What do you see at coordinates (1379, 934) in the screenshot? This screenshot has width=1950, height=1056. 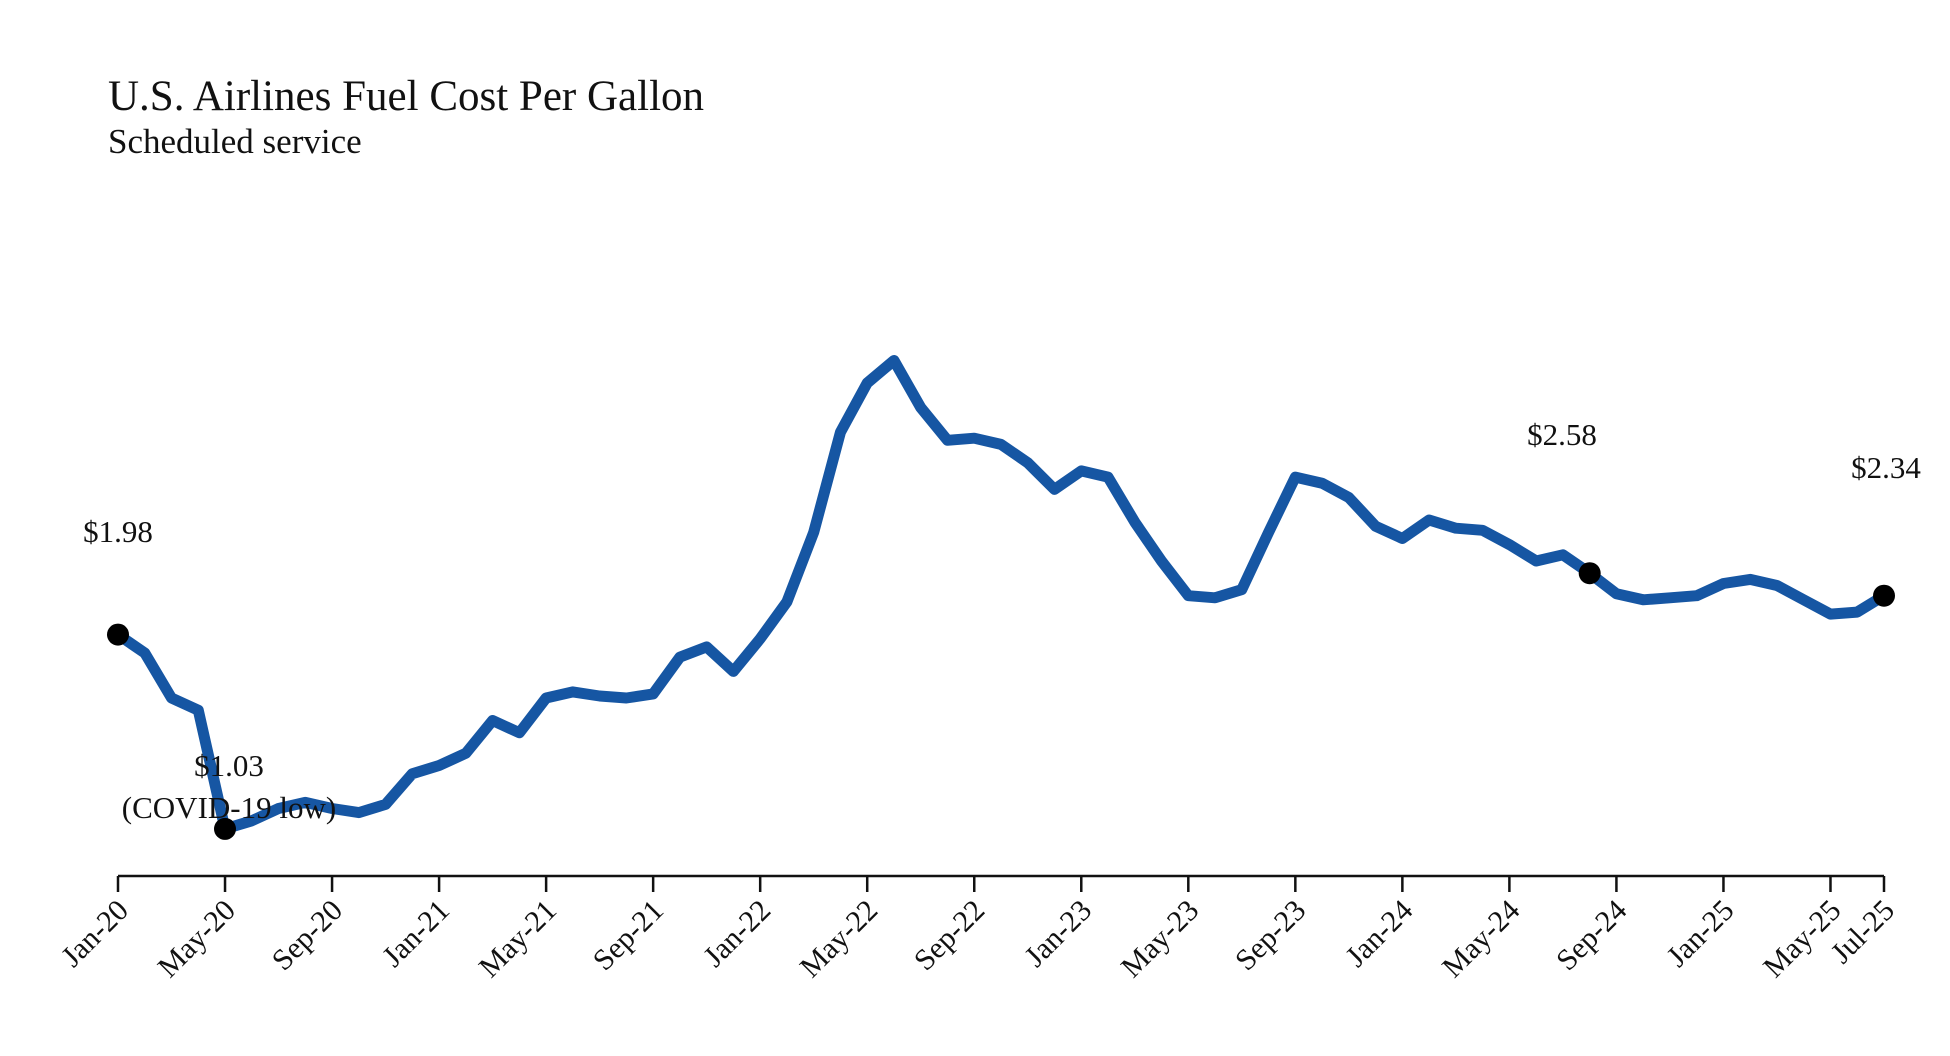 I see `x-tick-label-jan-24: Jan-24` at bounding box center [1379, 934].